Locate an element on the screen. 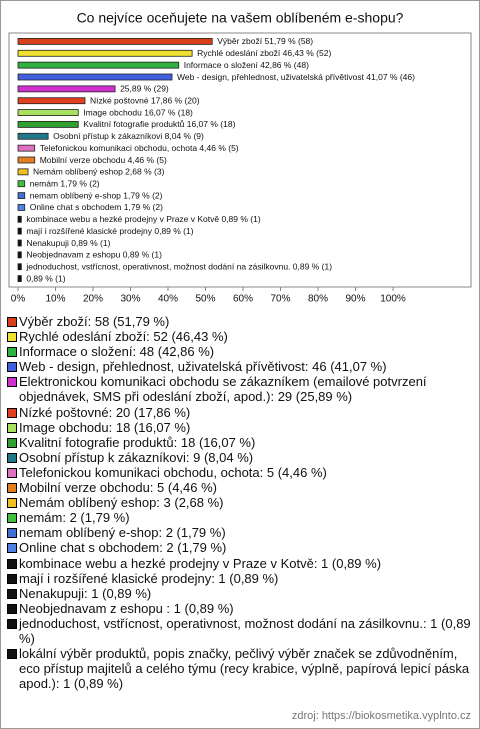  value-label: 0,89 % (1) is located at coordinates (45, 278).